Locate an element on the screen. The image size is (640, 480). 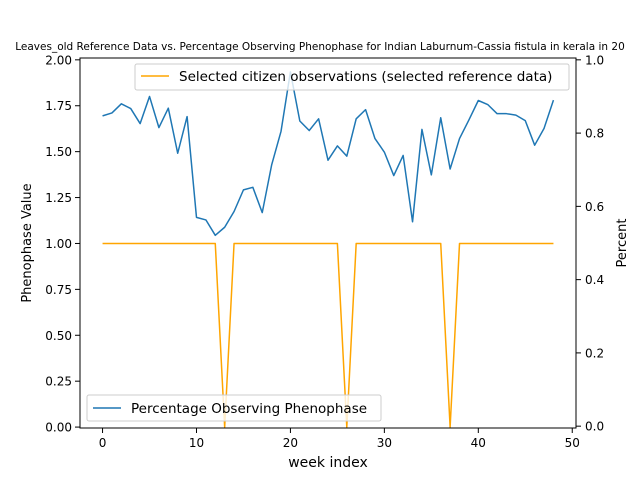
y-left-tick-label: 0.50 is located at coordinates (58, 336).